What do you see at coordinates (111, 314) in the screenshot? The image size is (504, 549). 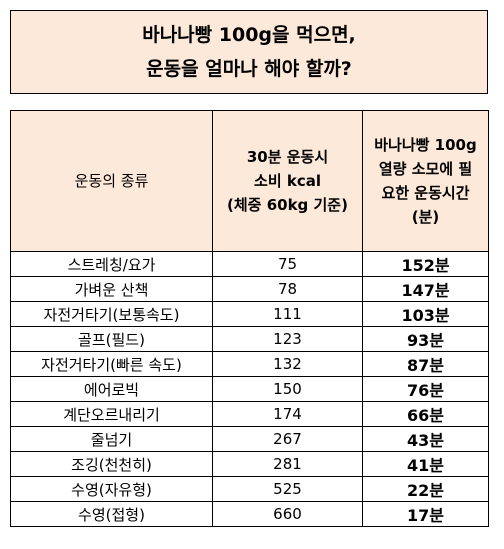 I see `exercise-cell: 자전거타기(보통속도)` at bounding box center [111, 314].